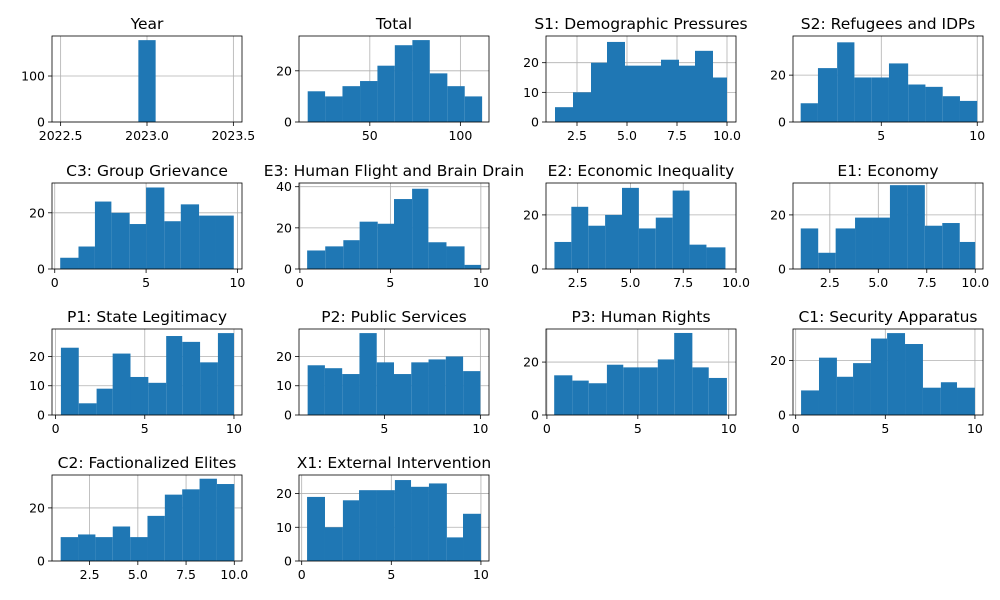 The height and width of the screenshot is (600, 1000). Describe the element at coordinates (641, 171) in the screenshot. I see `chart-title: E2: Economic Inequality` at that location.